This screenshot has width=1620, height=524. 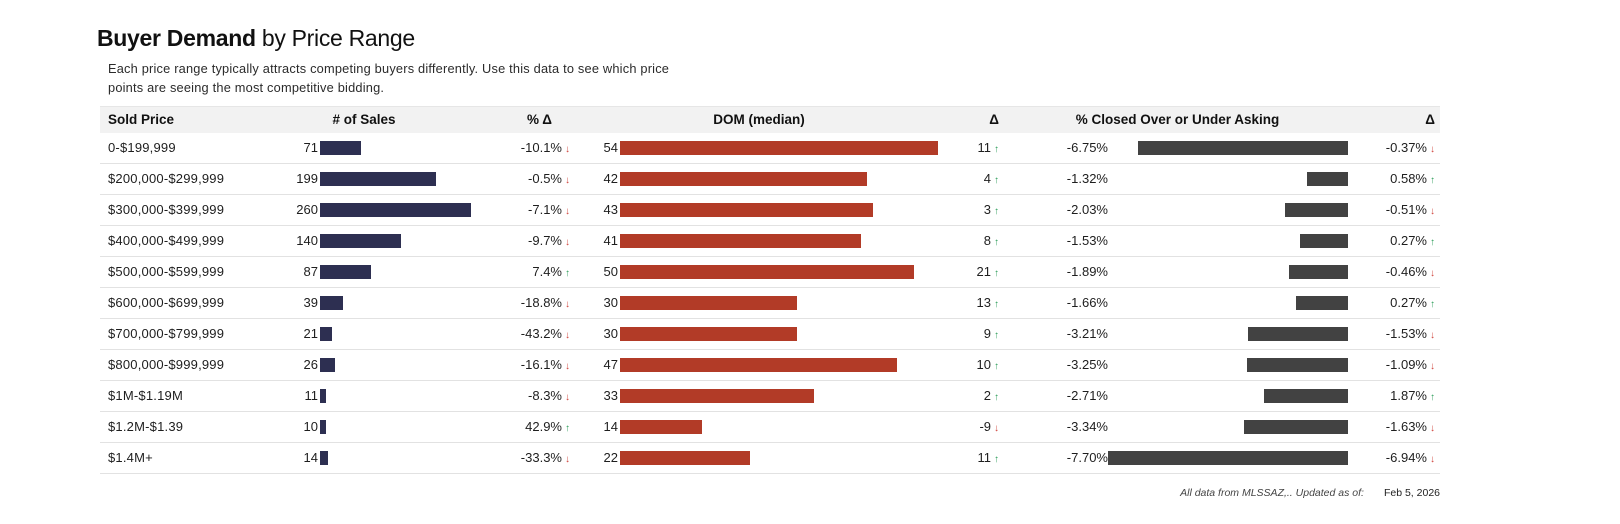 I want to click on table-row: $1.4M+ 14 -33.3% ↓ 22 11 ↑ -7.70% -6.94% ↓, so click(x=770, y=458).